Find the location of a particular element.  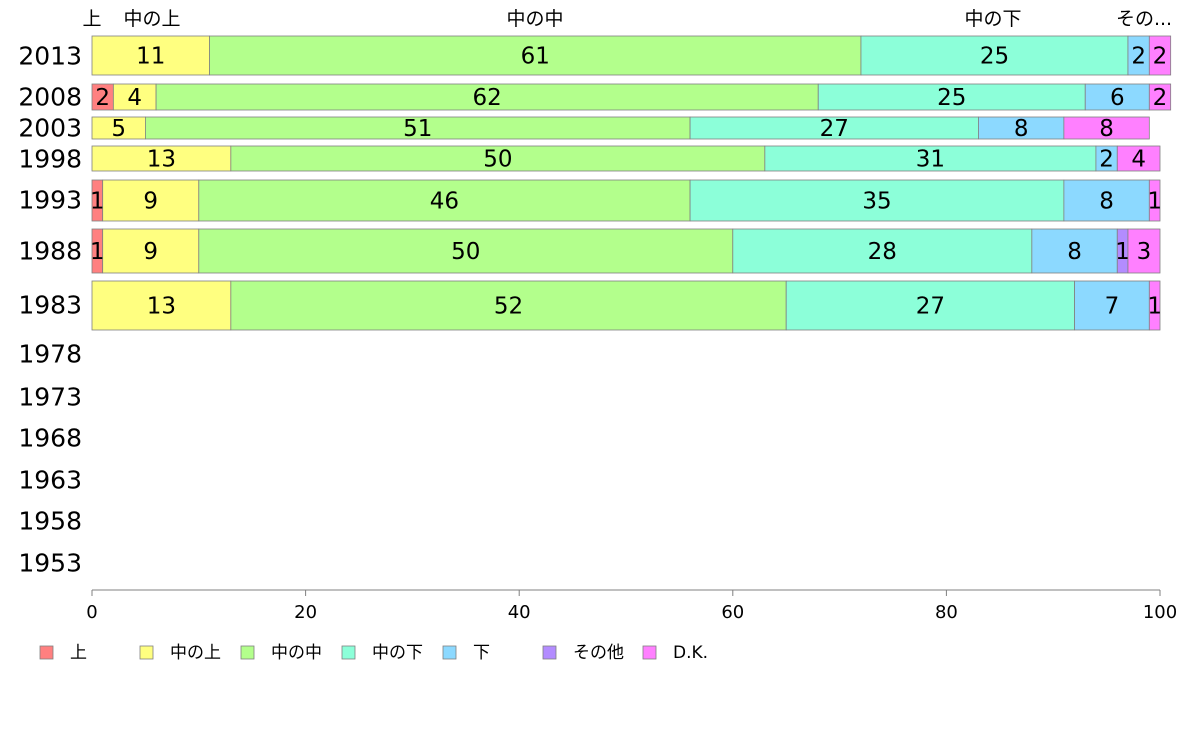

legend-item: D.K. is located at coordinates (675, 653).